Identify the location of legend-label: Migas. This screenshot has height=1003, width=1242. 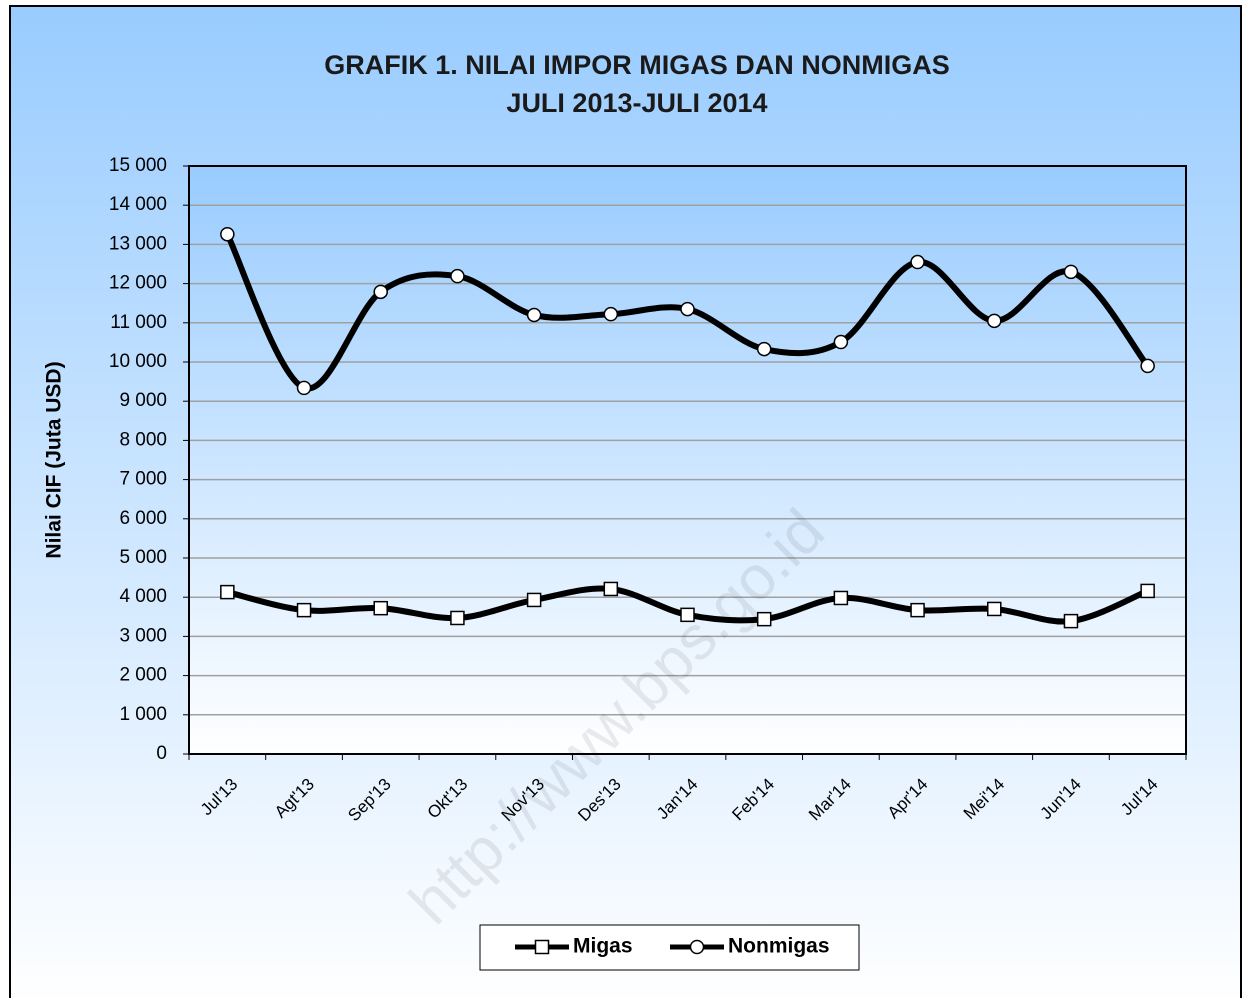
(603, 946).